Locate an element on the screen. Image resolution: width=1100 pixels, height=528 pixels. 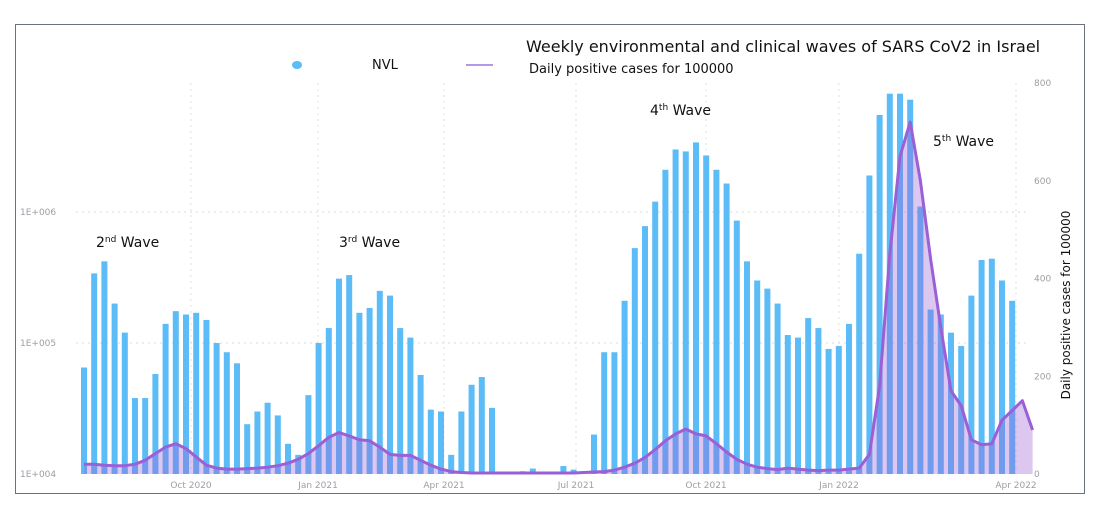
wave-annotation: 5th Wave is located at coordinates (963, 142).